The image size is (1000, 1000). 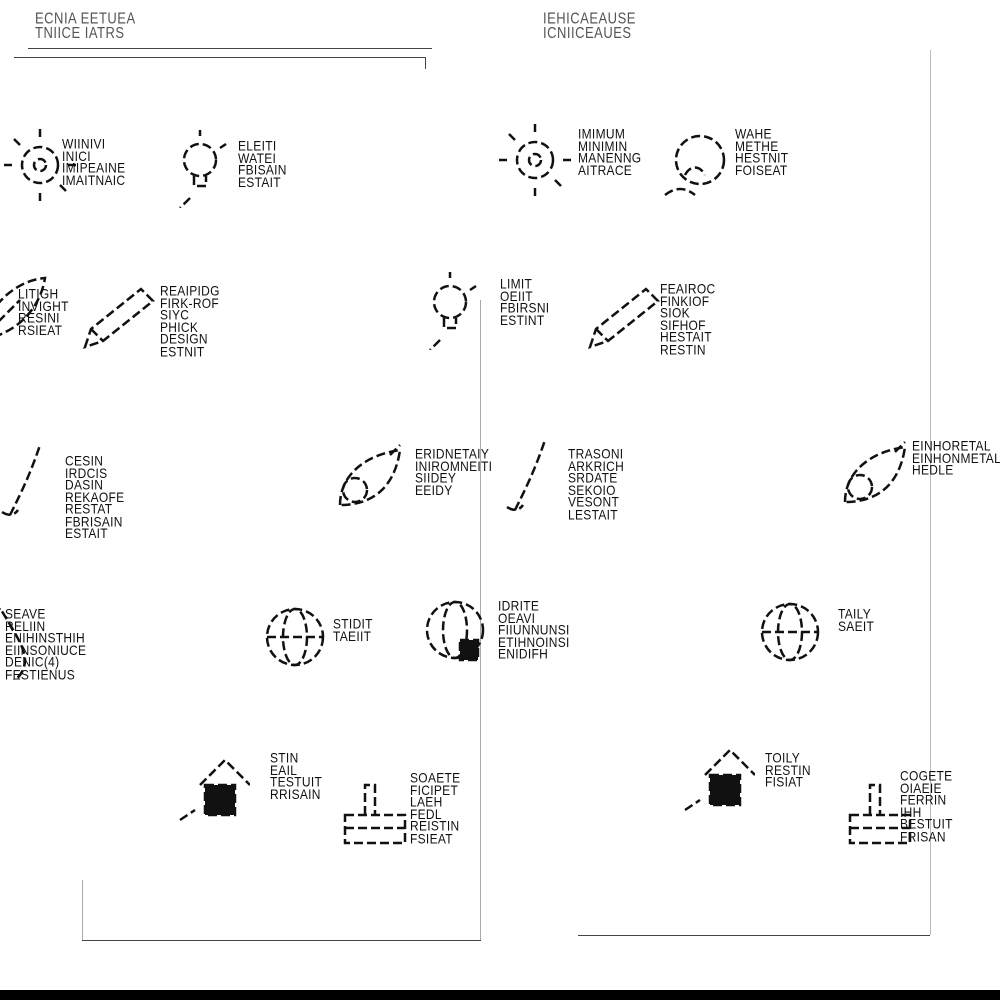 I want to click on feature-label: SOAETE FICIPET LAEH FEDL REISTIN FSIEAT, so click(x=435, y=808).